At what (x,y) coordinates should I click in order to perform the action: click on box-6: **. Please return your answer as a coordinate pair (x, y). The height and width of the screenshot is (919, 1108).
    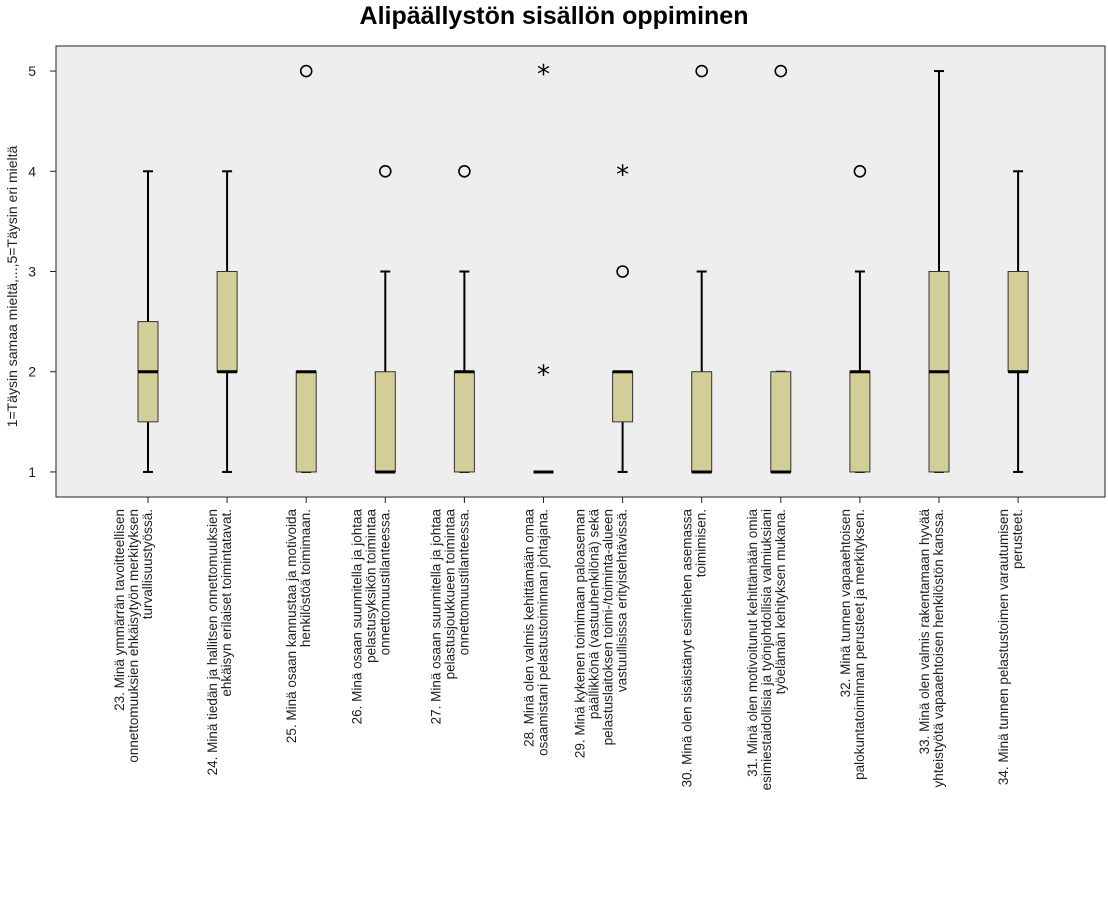
    Looking at the image, I should click on (543, 267).